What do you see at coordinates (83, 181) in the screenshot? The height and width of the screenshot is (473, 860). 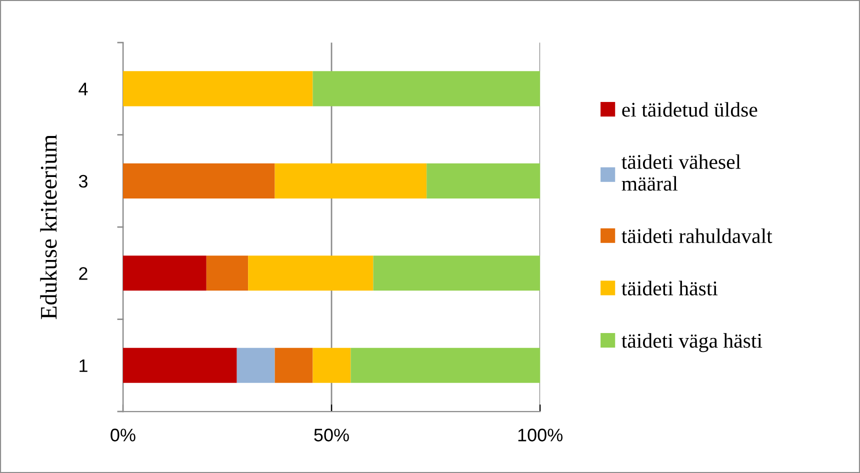 I see `y-tick-label: 3` at bounding box center [83, 181].